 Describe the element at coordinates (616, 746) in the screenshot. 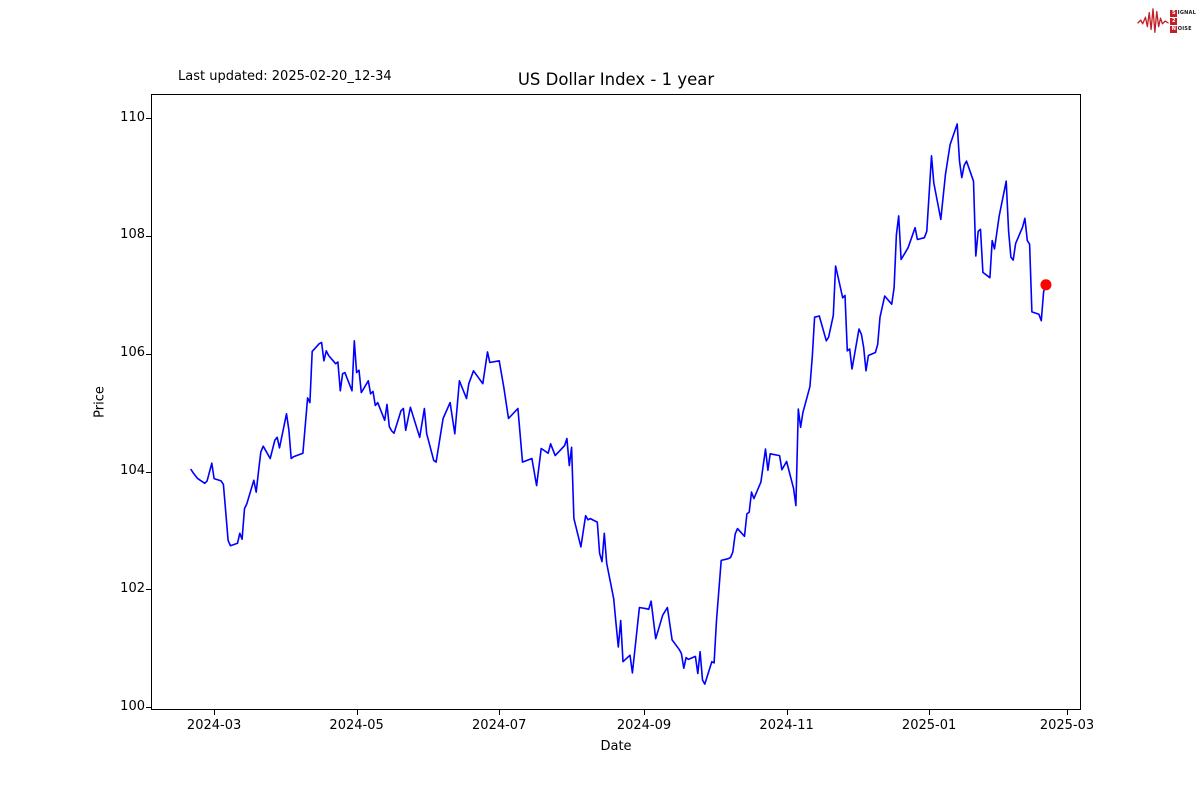

I see `x-axis-label: Date` at that location.